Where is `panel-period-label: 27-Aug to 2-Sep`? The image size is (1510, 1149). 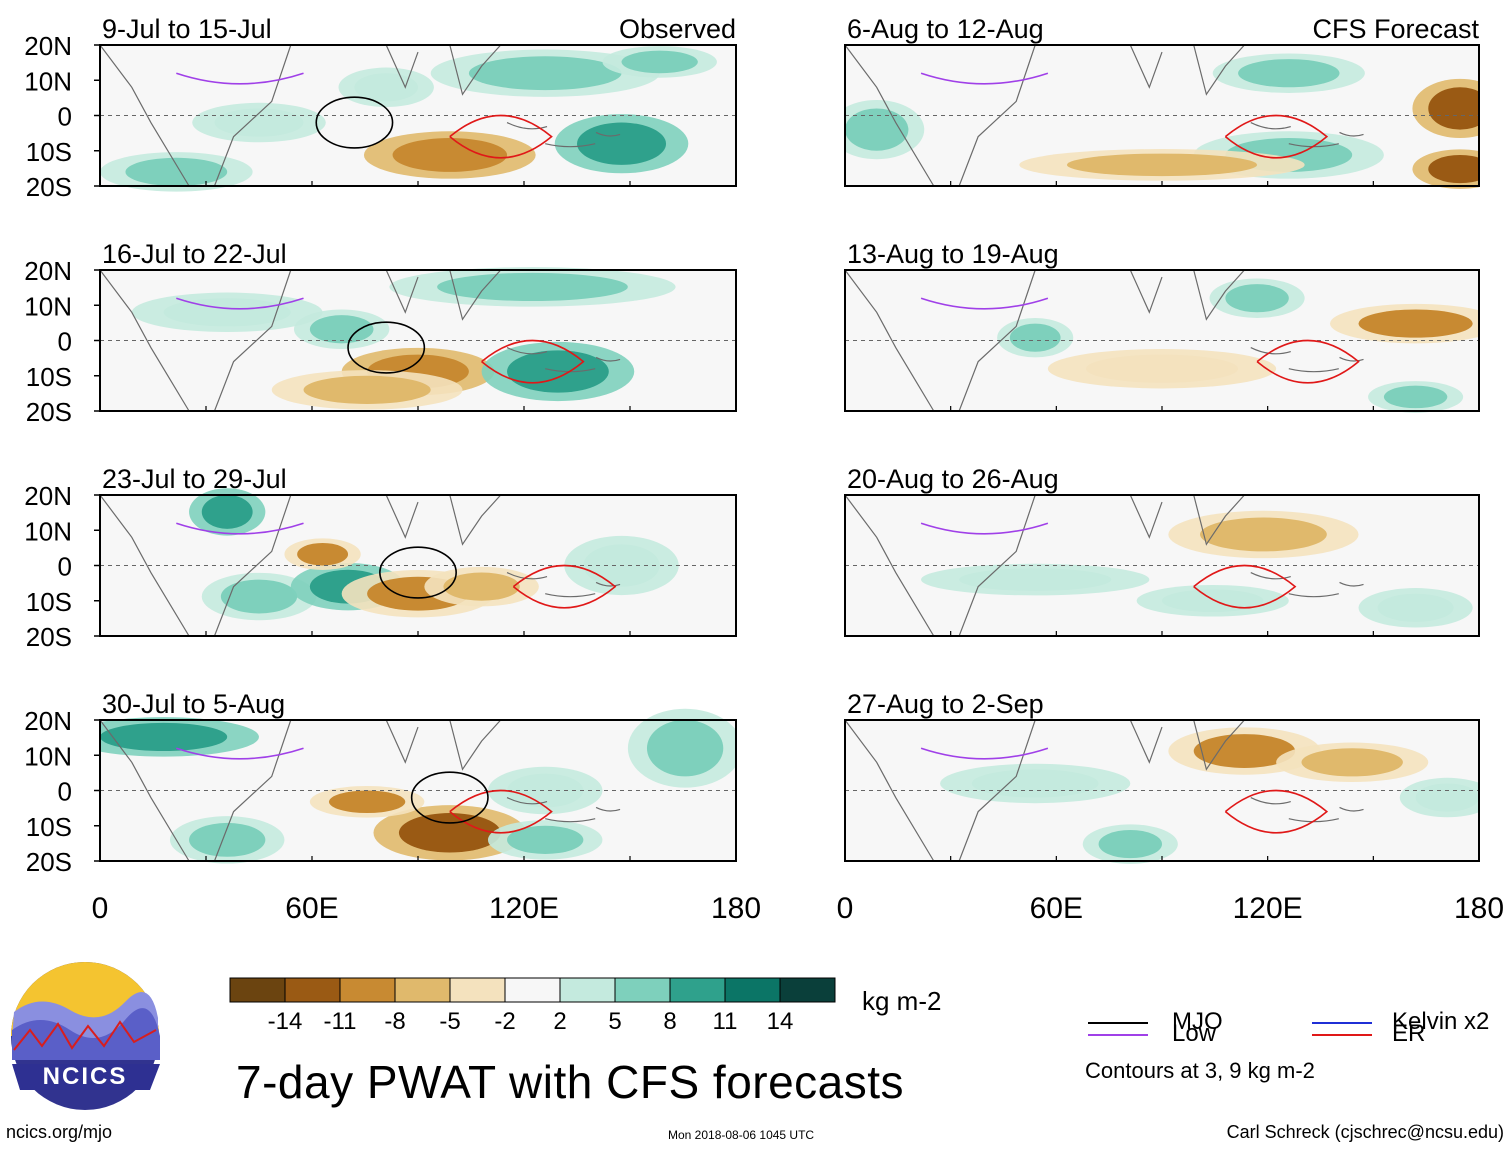 panel-period-label: 27-Aug to 2-Sep is located at coordinates (945, 704).